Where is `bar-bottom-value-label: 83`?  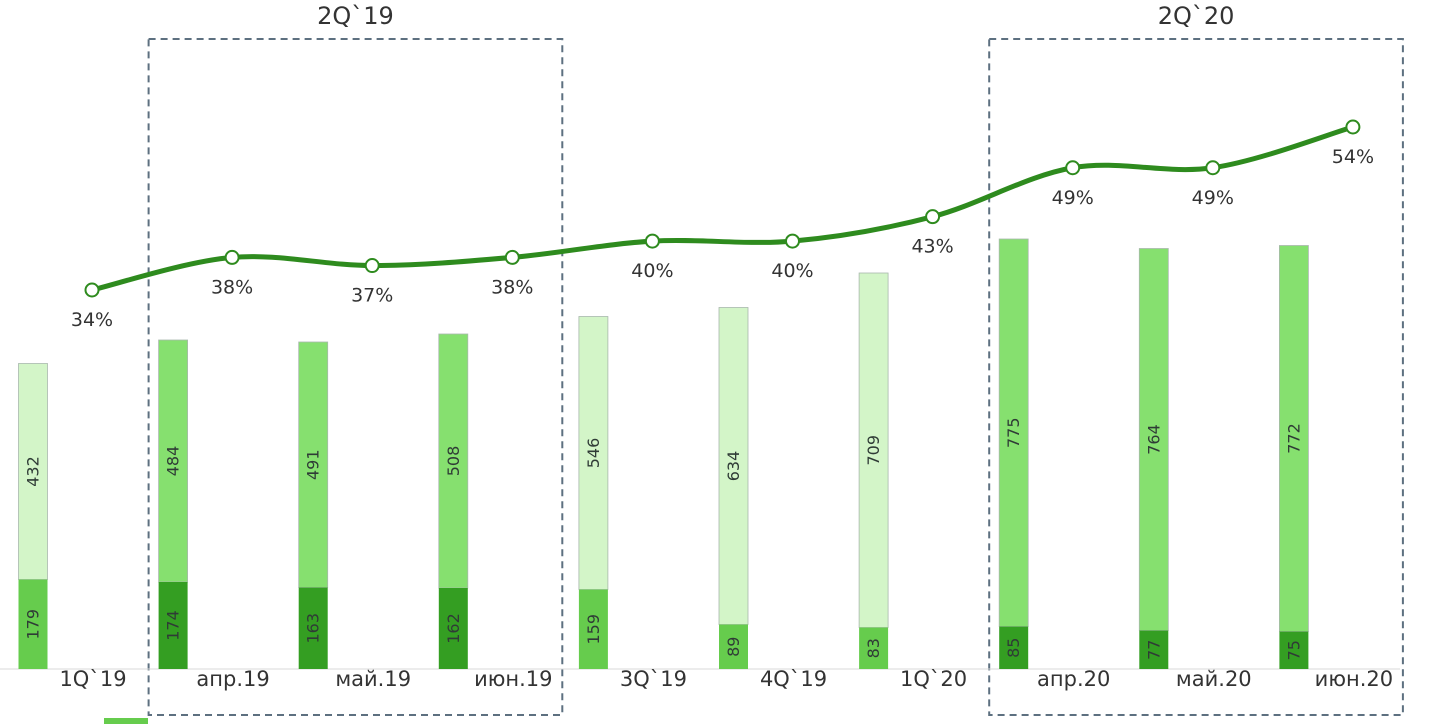 bar-bottom-value-label: 83 is located at coordinates (873, 648).